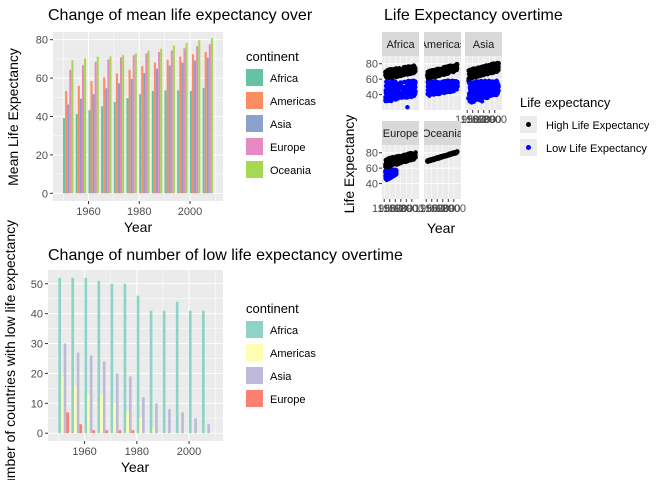 The height and width of the screenshot is (480, 672). Describe the element at coordinates (400, 134) in the screenshot. I see `facet-strip-label: Europe` at that location.